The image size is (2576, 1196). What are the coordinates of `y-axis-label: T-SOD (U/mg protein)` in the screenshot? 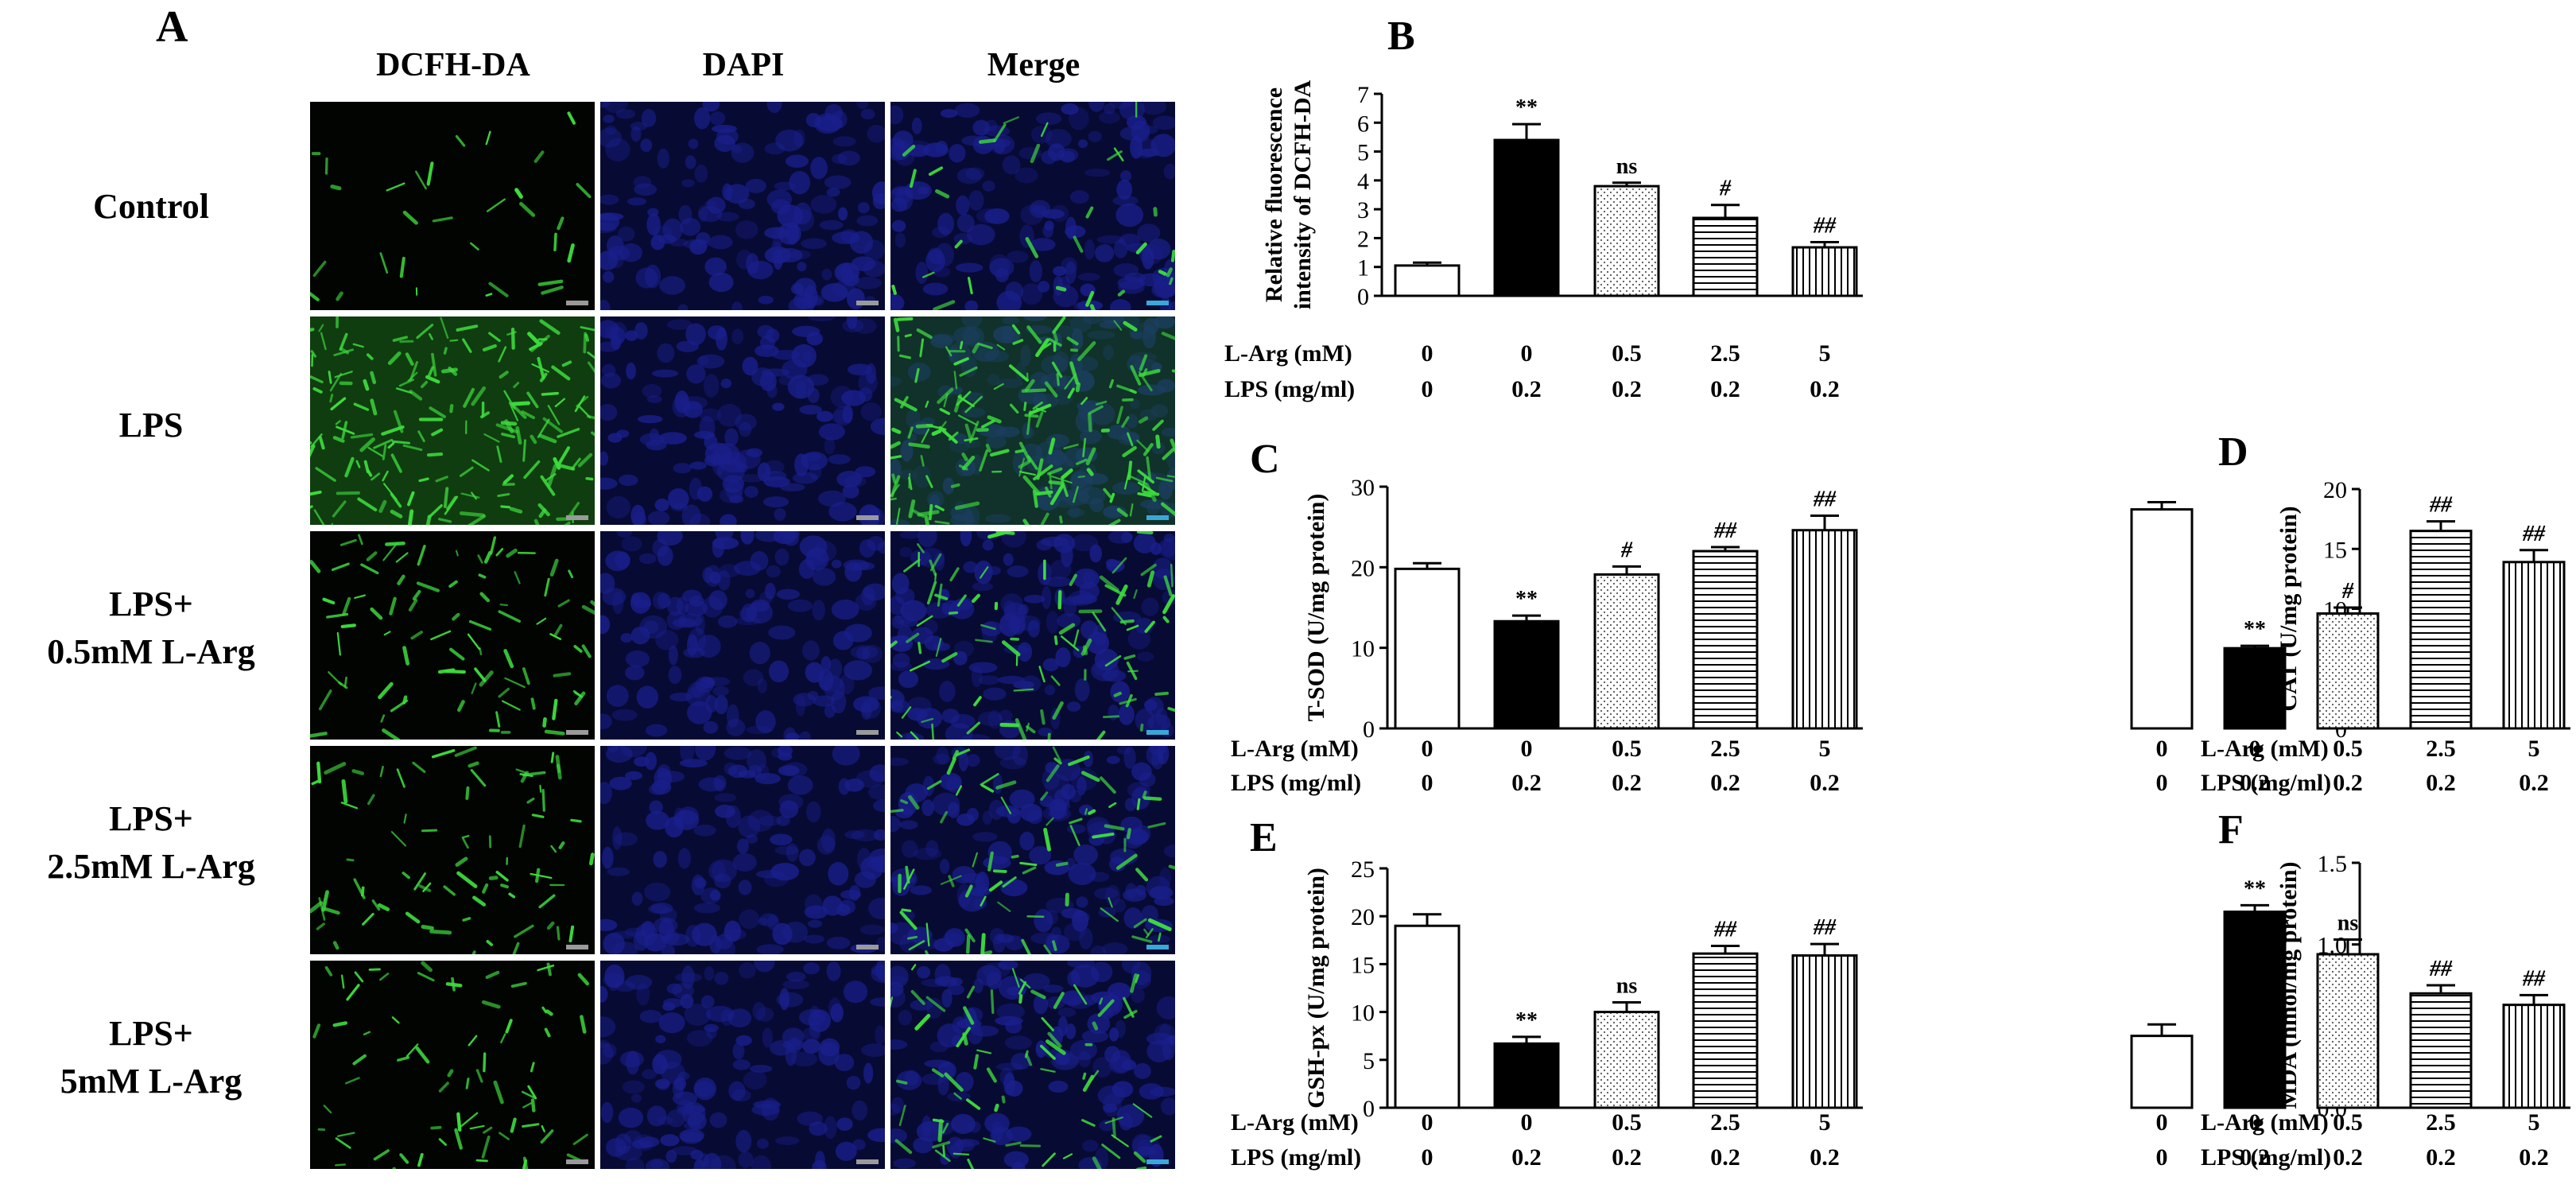 It's located at (1316, 608).